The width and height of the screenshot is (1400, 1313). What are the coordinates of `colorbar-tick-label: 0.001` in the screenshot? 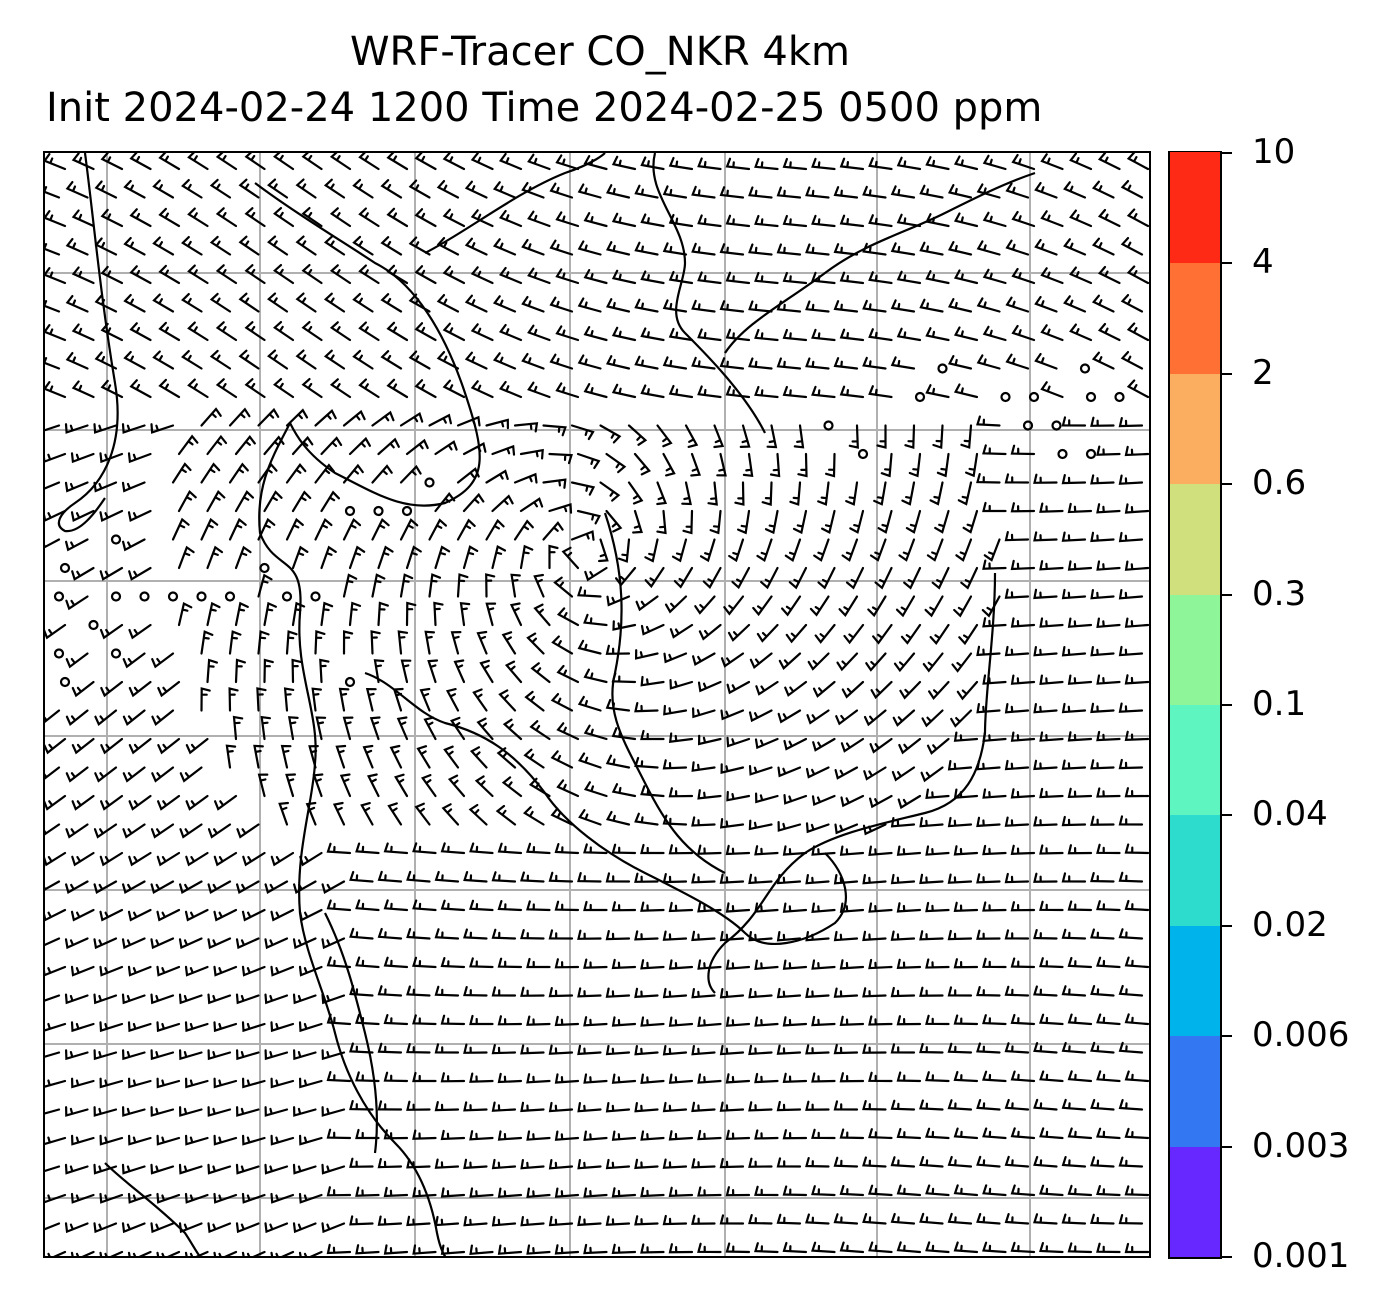 It's located at (1301, 1256).